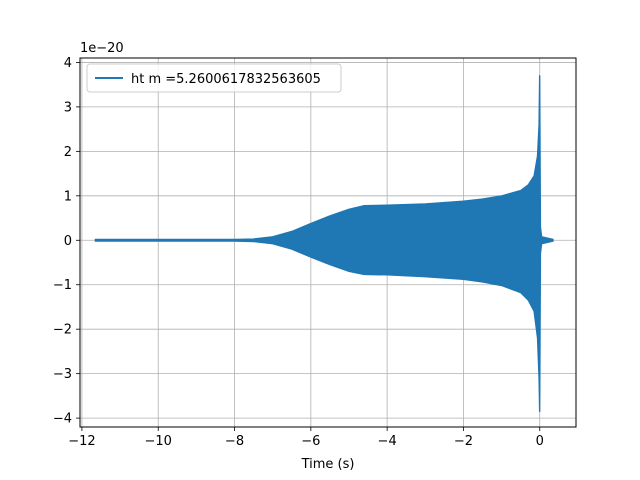  Describe the element at coordinates (68, 152) in the screenshot. I see `y-tick-label: 2` at that location.